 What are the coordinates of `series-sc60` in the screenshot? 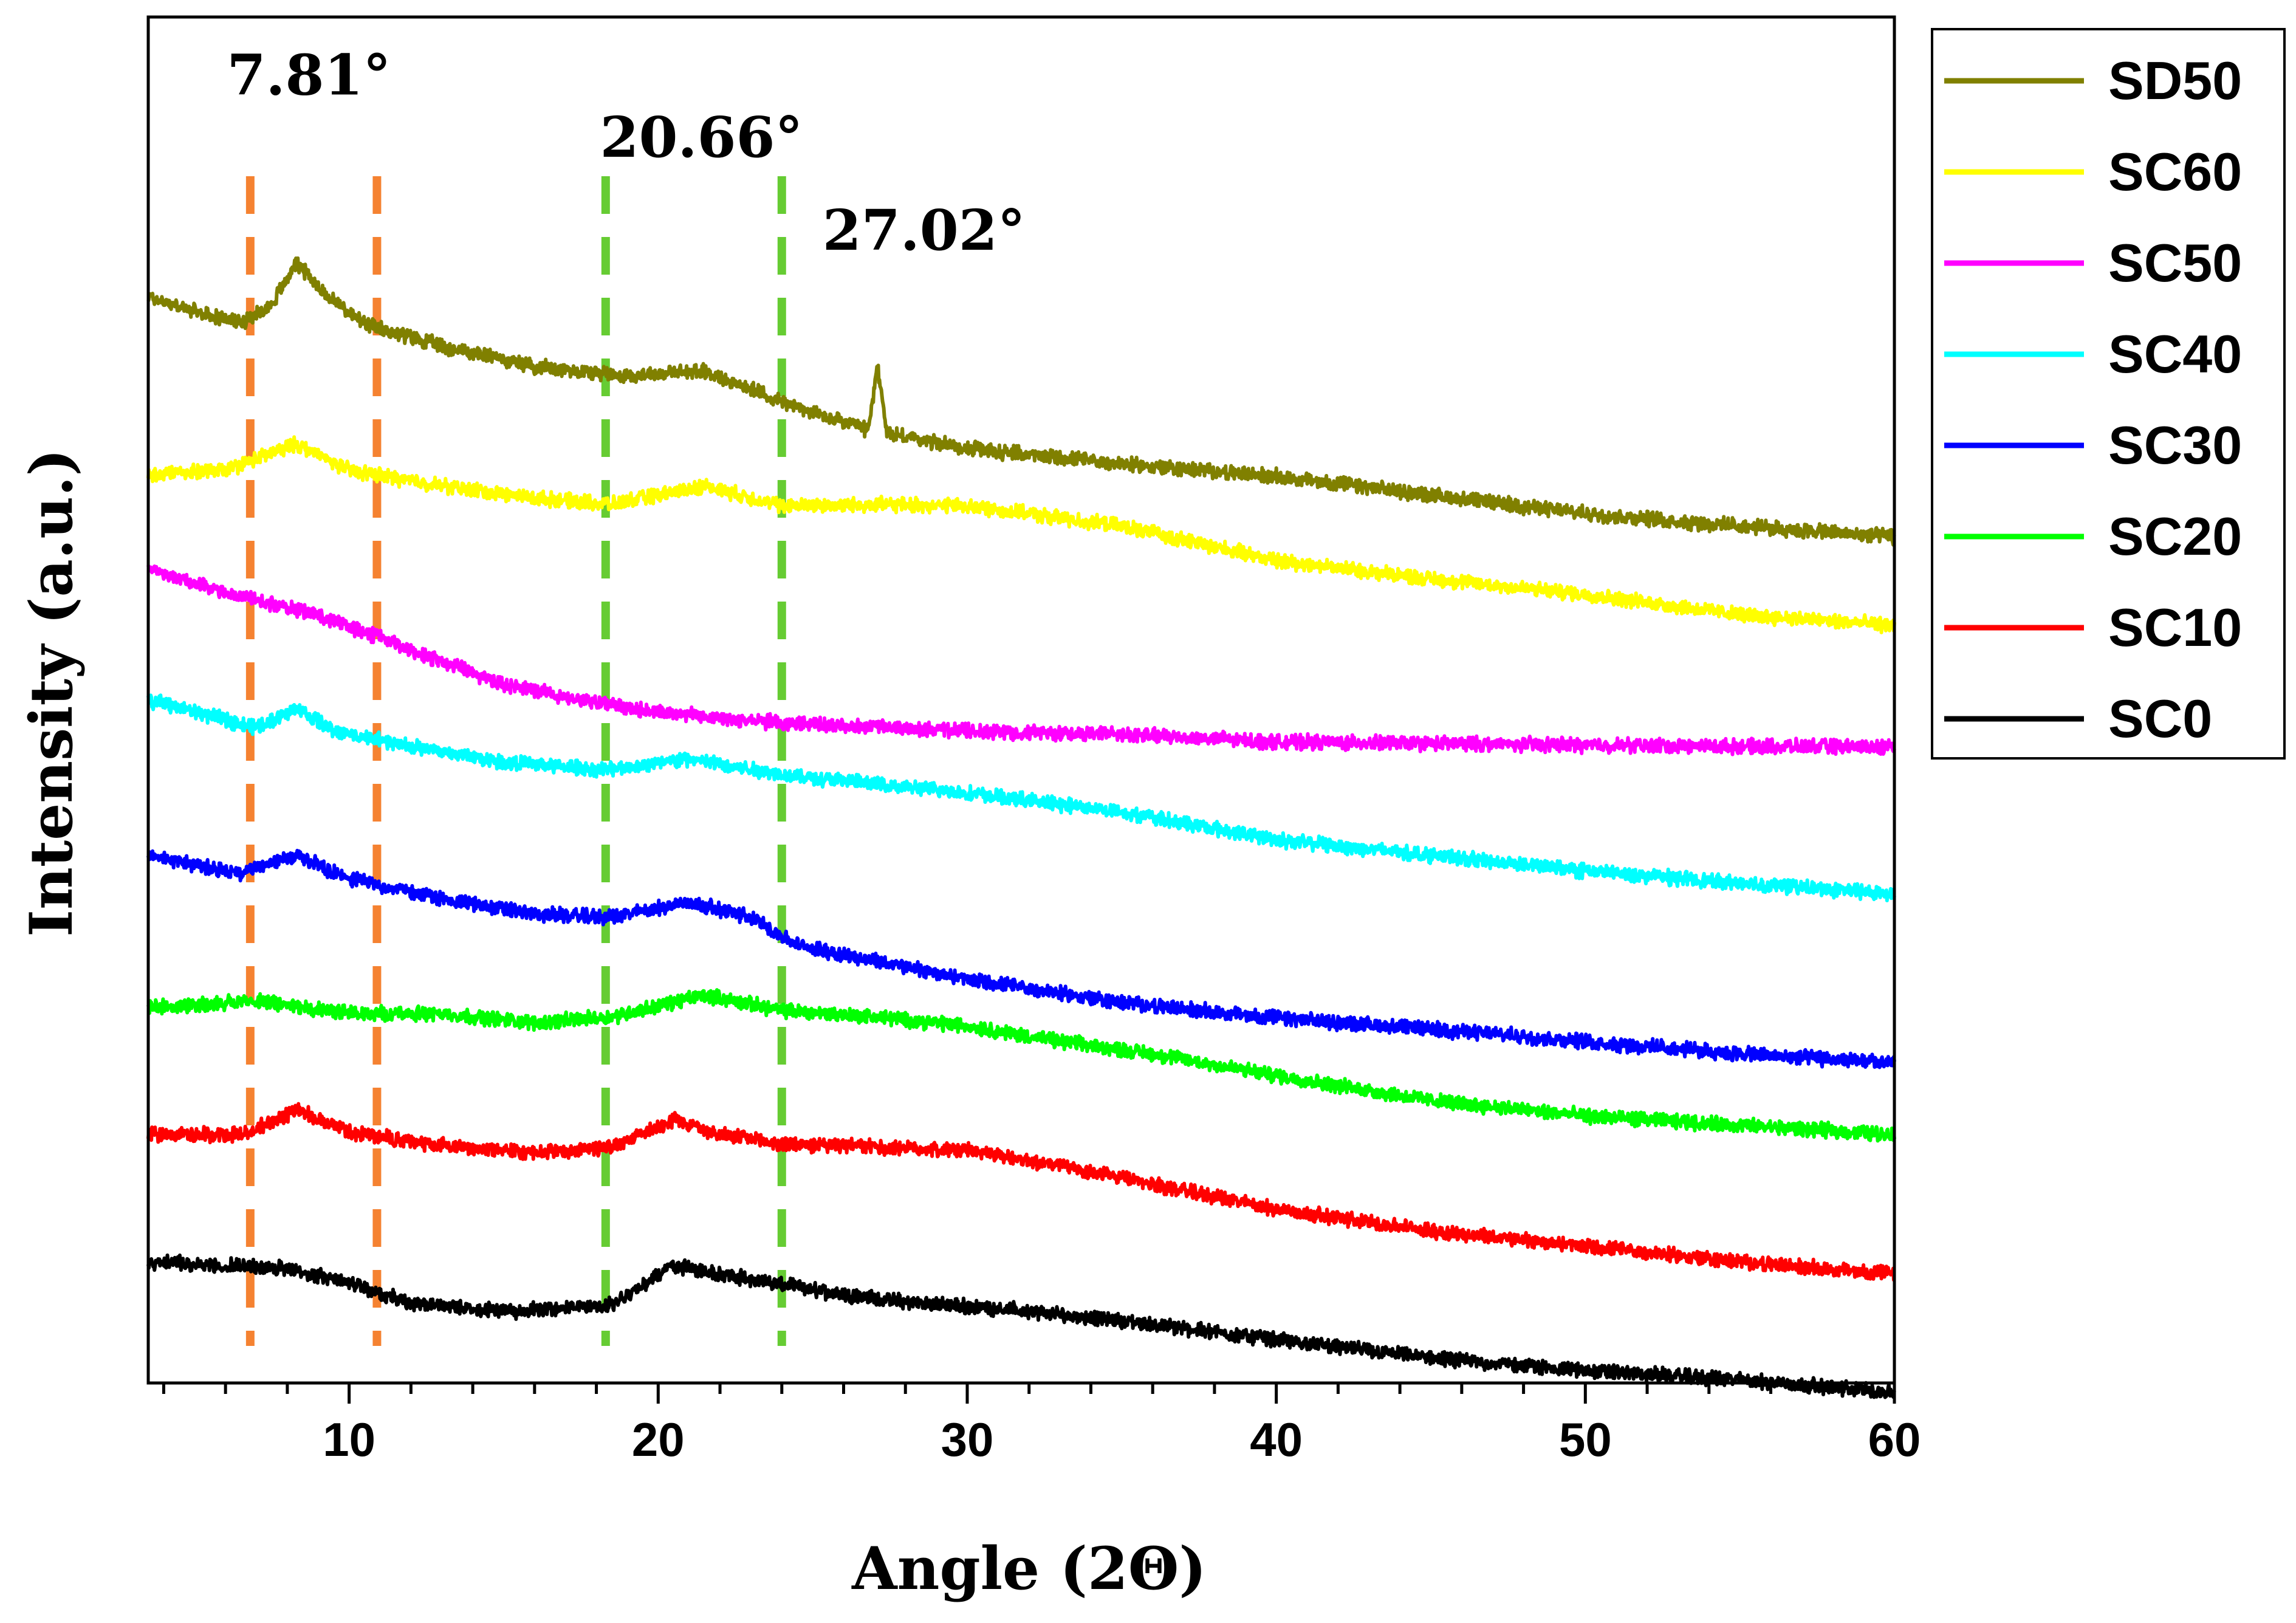 It's located at (1021, 534).